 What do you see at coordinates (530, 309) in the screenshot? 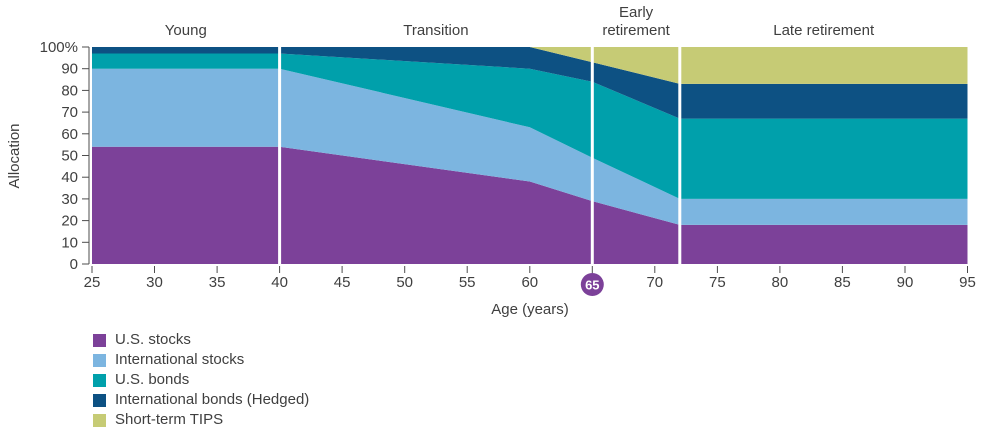
I see `x-axis-title: Age (years)` at bounding box center [530, 309].